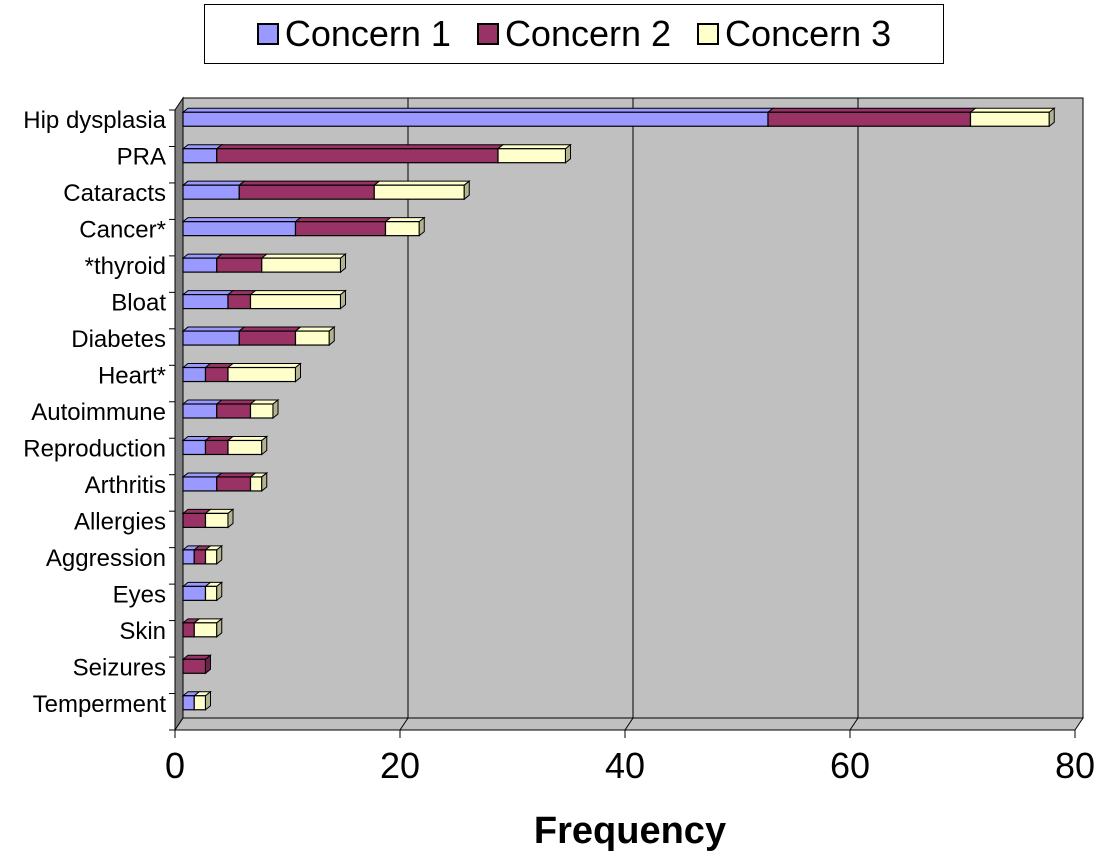 Image resolution: width=1107 pixels, height=853 pixels. I want to click on bar-allergies-end, so click(230, 518).